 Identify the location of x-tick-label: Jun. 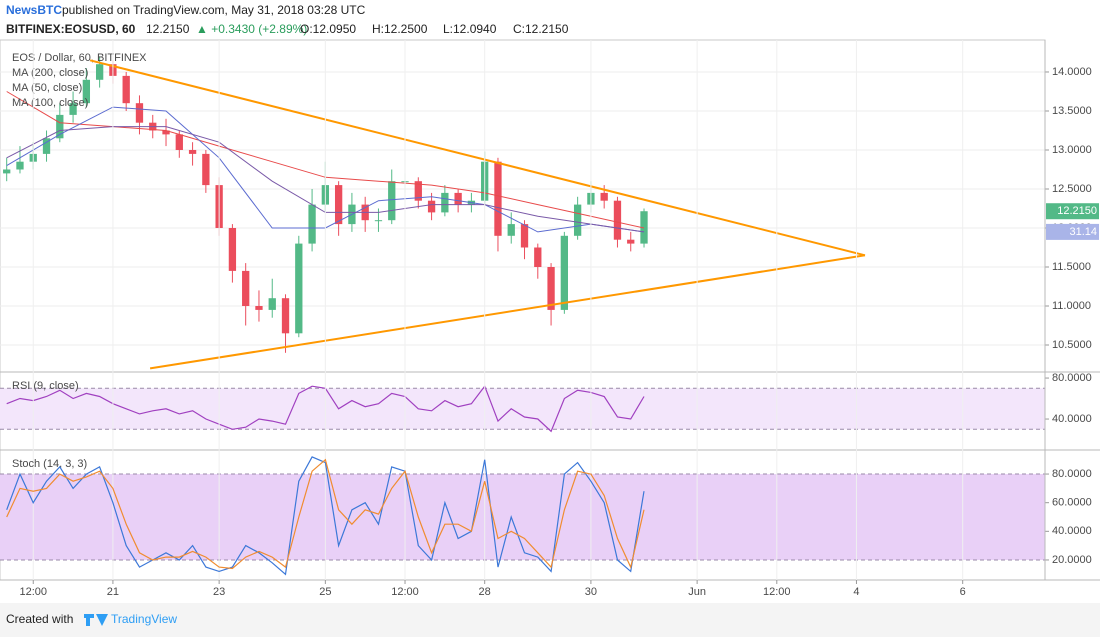
(697, 592).